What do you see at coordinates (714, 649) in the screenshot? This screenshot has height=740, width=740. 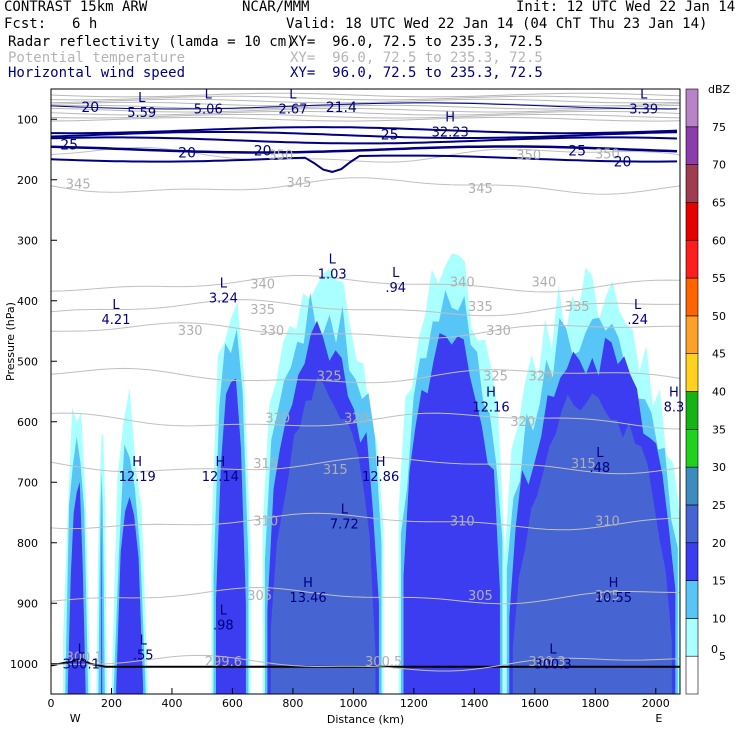 I see `colorbar-label: 0` at bounding box center [714, 649].